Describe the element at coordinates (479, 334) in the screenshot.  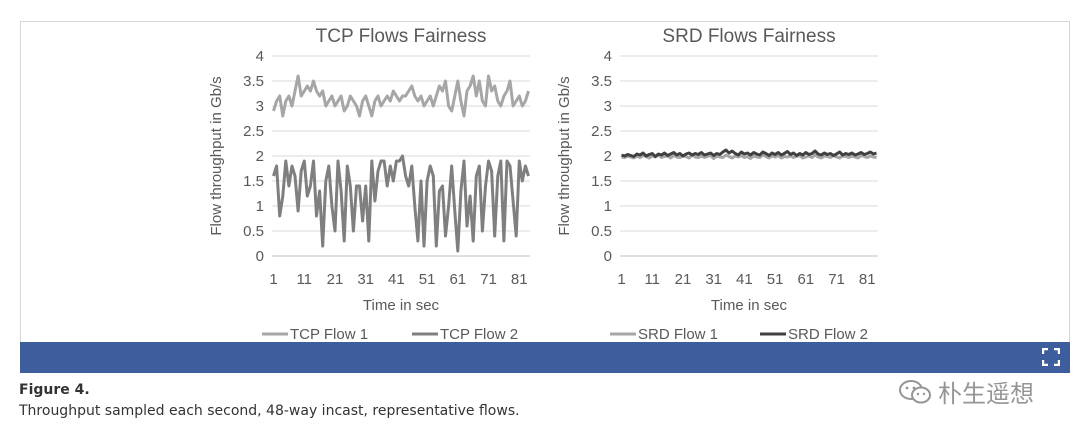
I see `legend-label-2: TCP Flow 2` at that location.